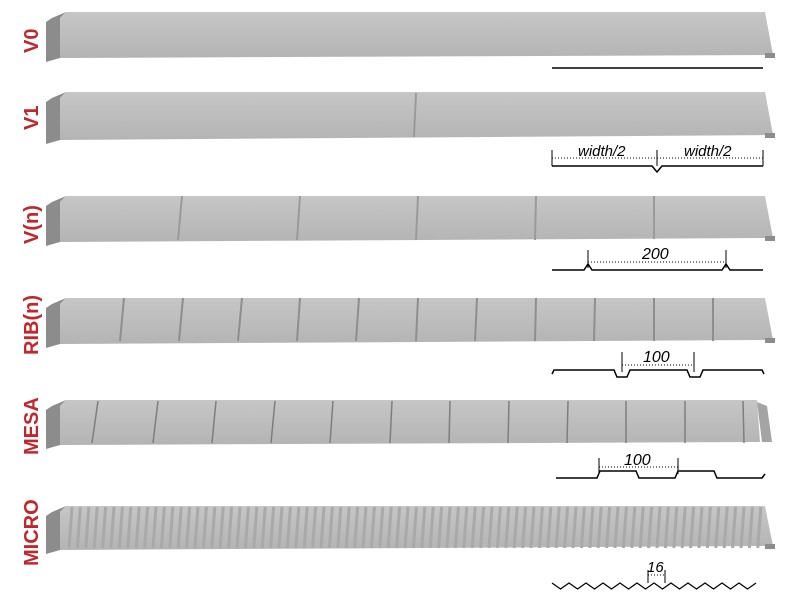  I want to click on panel-micro-ribs, so click(415, 527).